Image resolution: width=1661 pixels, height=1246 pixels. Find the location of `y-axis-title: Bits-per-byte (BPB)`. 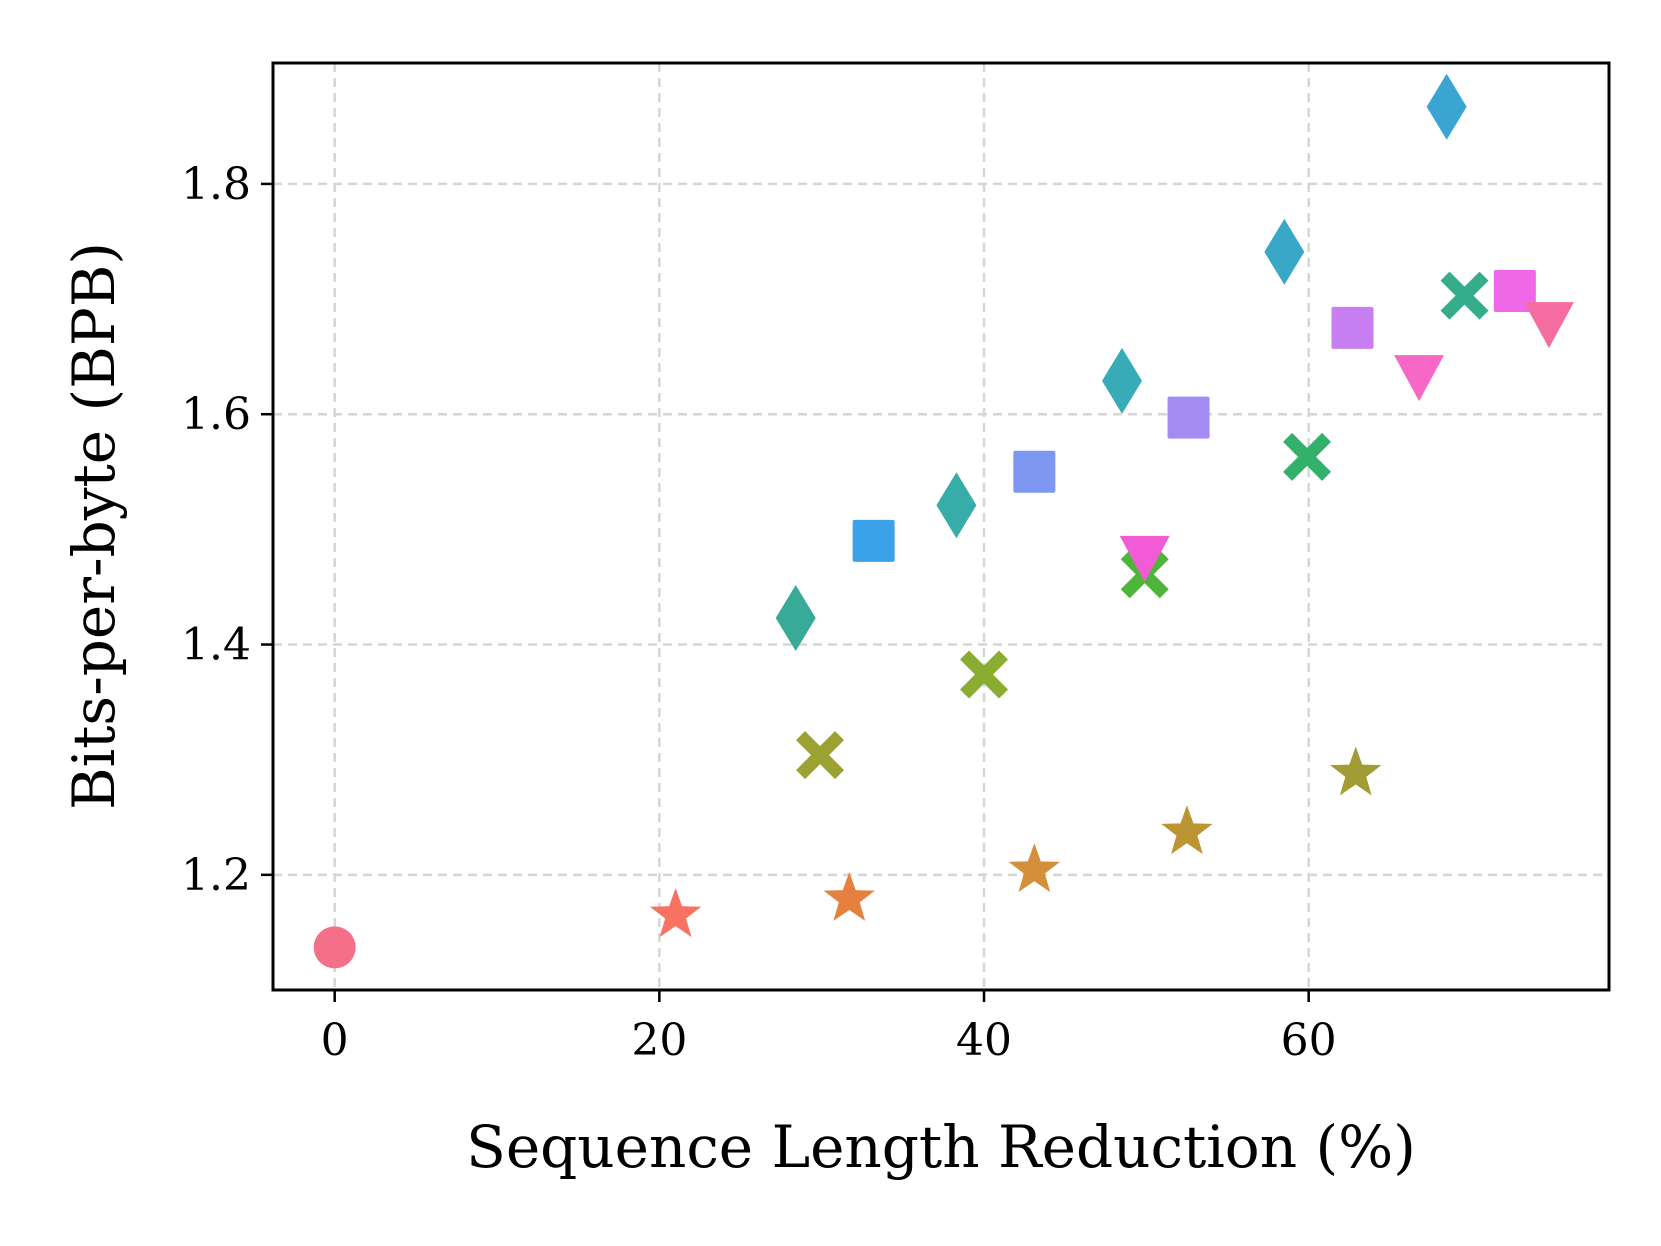

y-axis-title: Bits-per-byte (BPB) is located at coordinates (94, 526).